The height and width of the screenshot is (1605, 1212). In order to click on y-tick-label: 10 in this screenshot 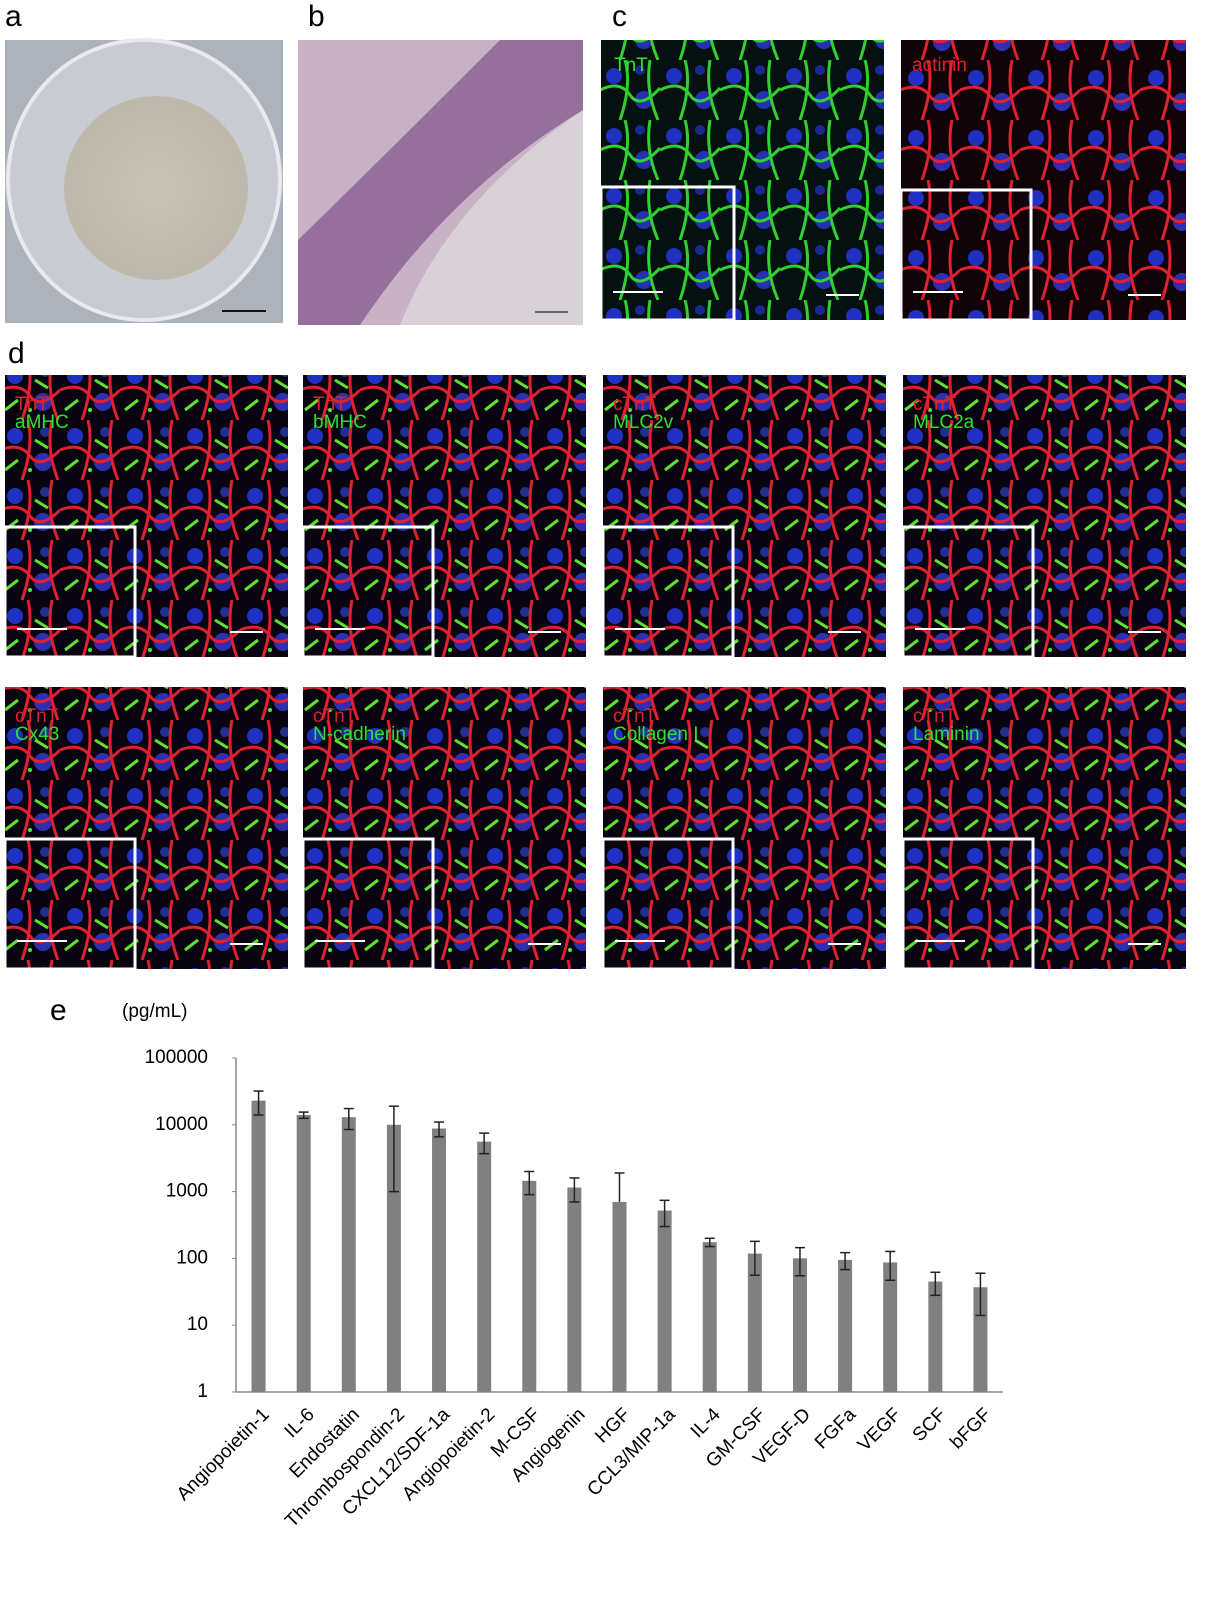, I will do `click(197, 1324)`.